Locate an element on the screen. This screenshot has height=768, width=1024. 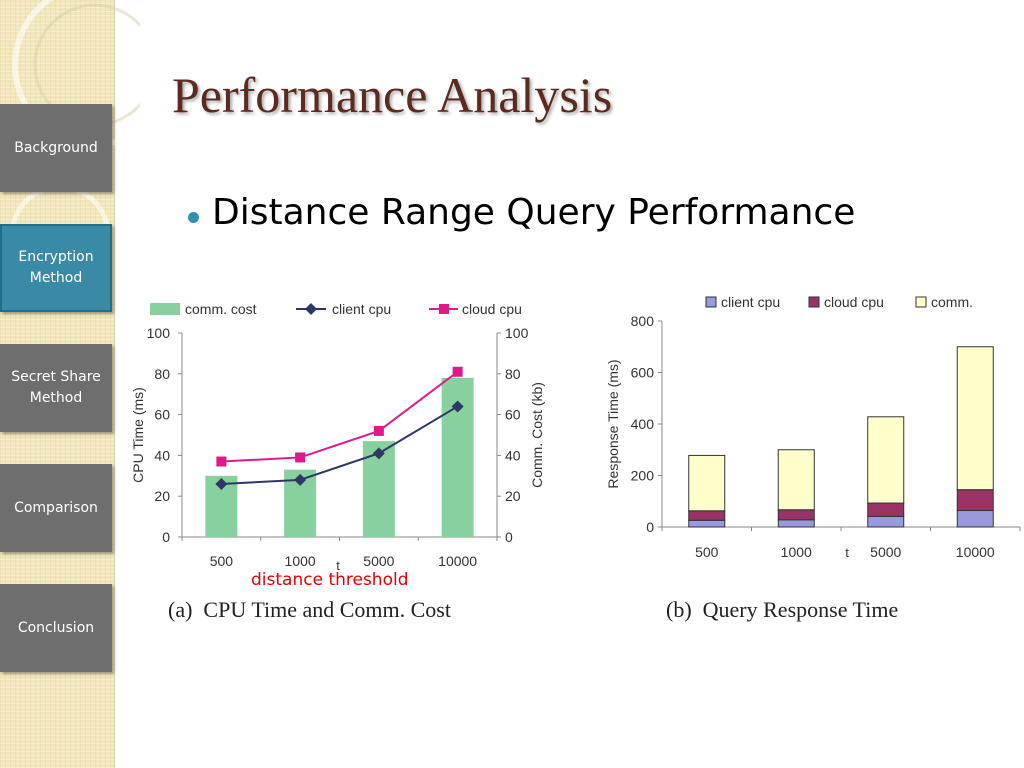
legend-swatch-client-cpu is located at coordinates (711, 302).